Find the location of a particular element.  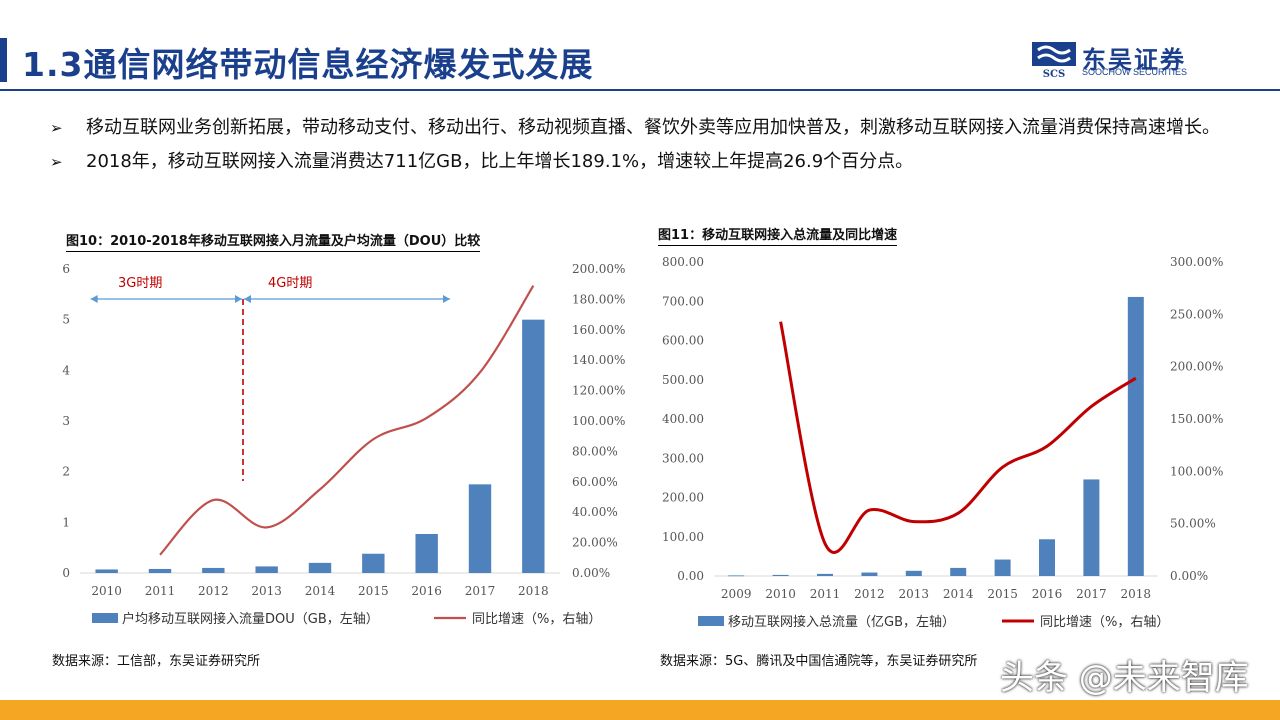

chart2-x-tick: 2014 is located at coordinates (958, 594).